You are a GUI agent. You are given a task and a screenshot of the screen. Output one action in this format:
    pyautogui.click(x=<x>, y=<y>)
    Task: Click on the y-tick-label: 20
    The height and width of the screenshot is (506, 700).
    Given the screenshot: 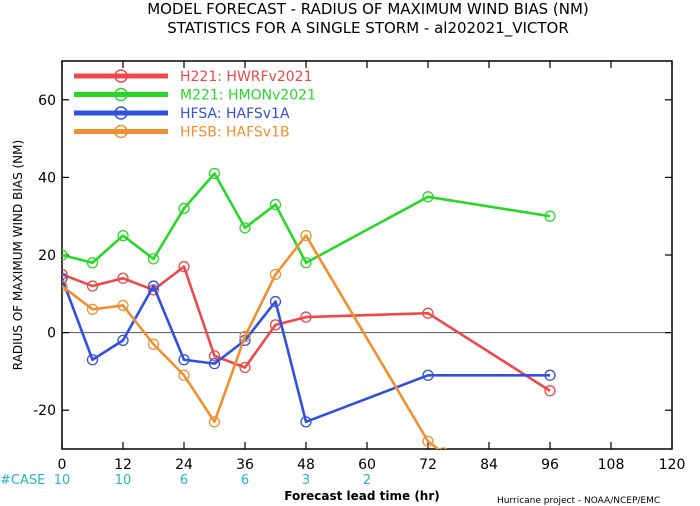 What is the action you would take?
    pyautogui.click(x=47, y=256)
    